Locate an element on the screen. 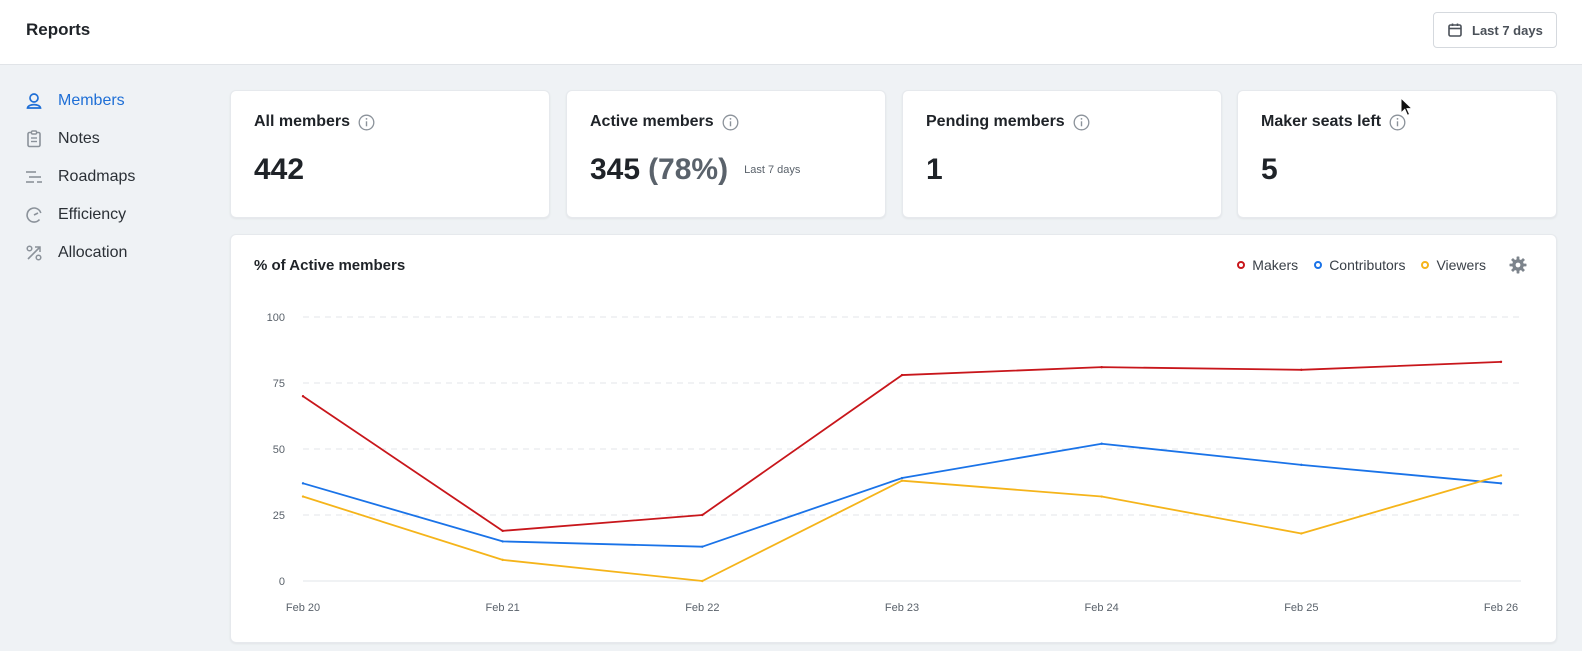 This screenshot has height=651, width=1582. chart-legend: Makers Contributors Viewers is located at coordinates (1353, 265).